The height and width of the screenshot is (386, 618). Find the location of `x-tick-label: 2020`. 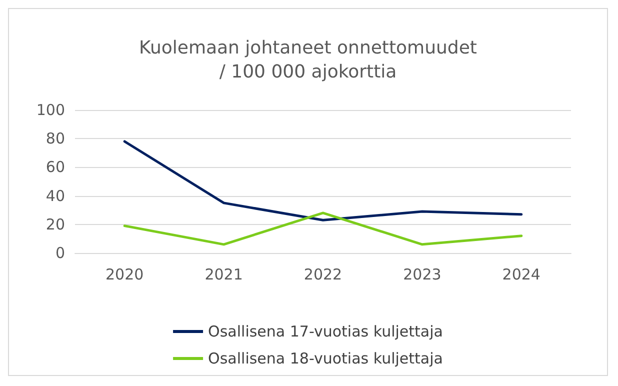

x-tick-label: 2020 is located at coordinates (125, 275).